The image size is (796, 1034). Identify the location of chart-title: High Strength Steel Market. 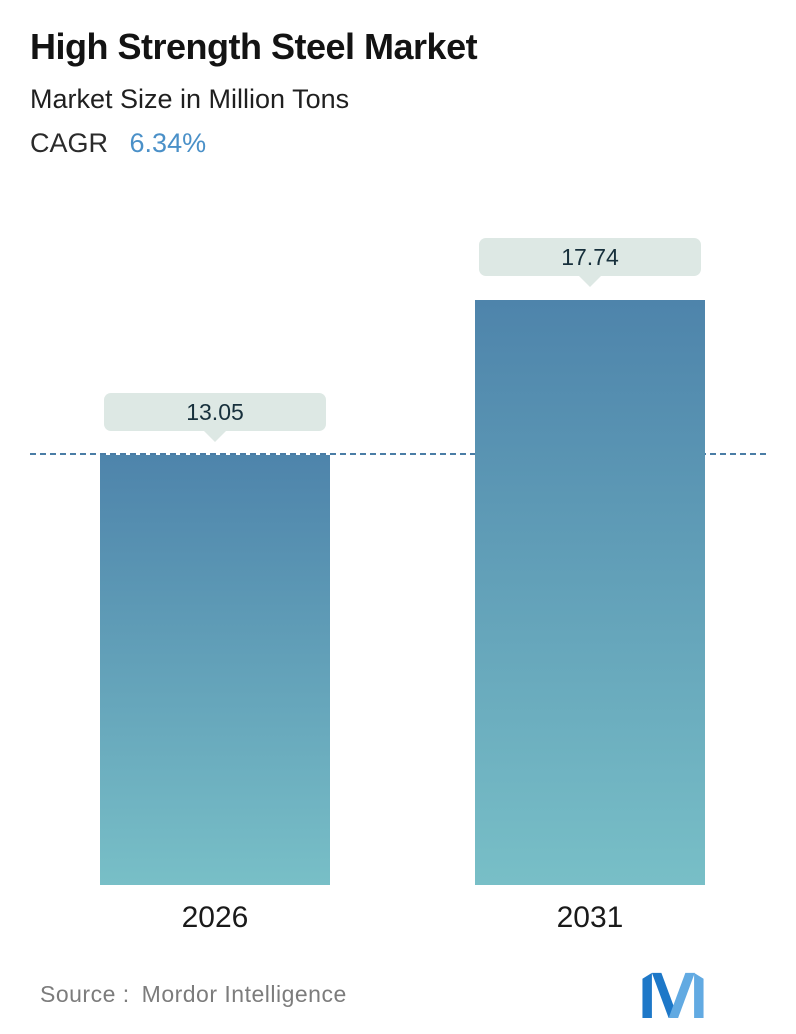
(254, 46).